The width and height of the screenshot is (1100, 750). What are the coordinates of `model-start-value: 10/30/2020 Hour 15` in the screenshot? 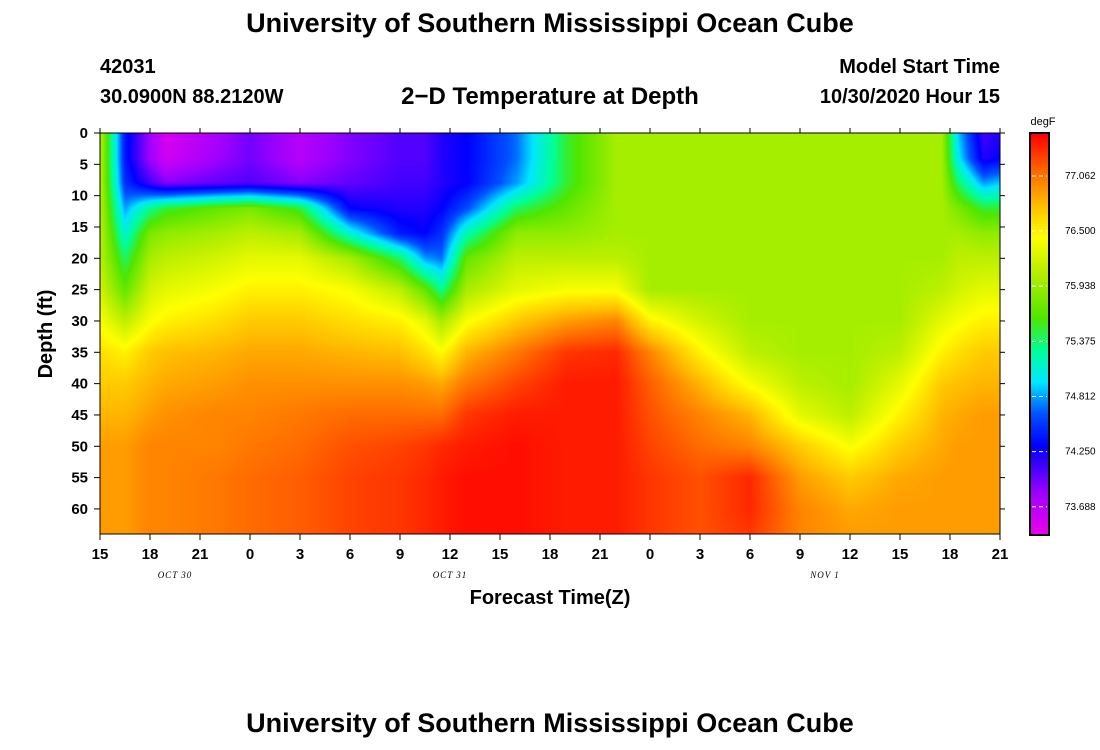 It's located at (909, 97).